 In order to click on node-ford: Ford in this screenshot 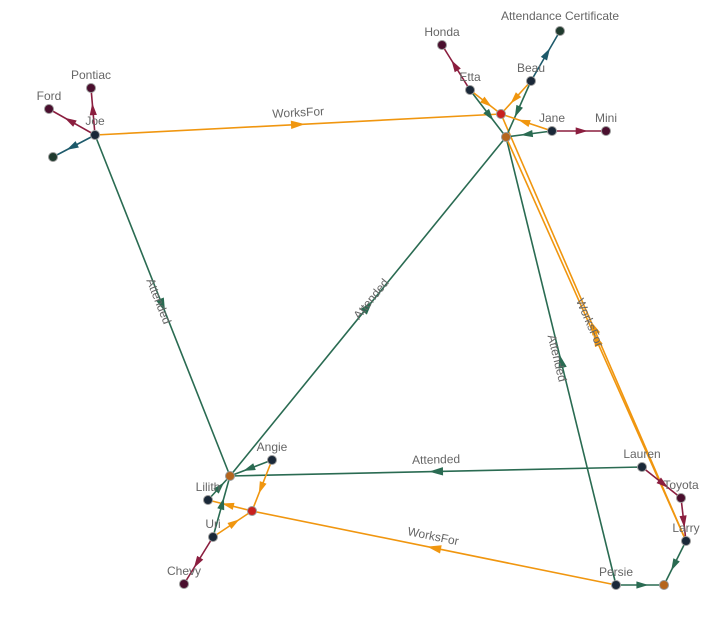, I will do `click(49, 101)`.